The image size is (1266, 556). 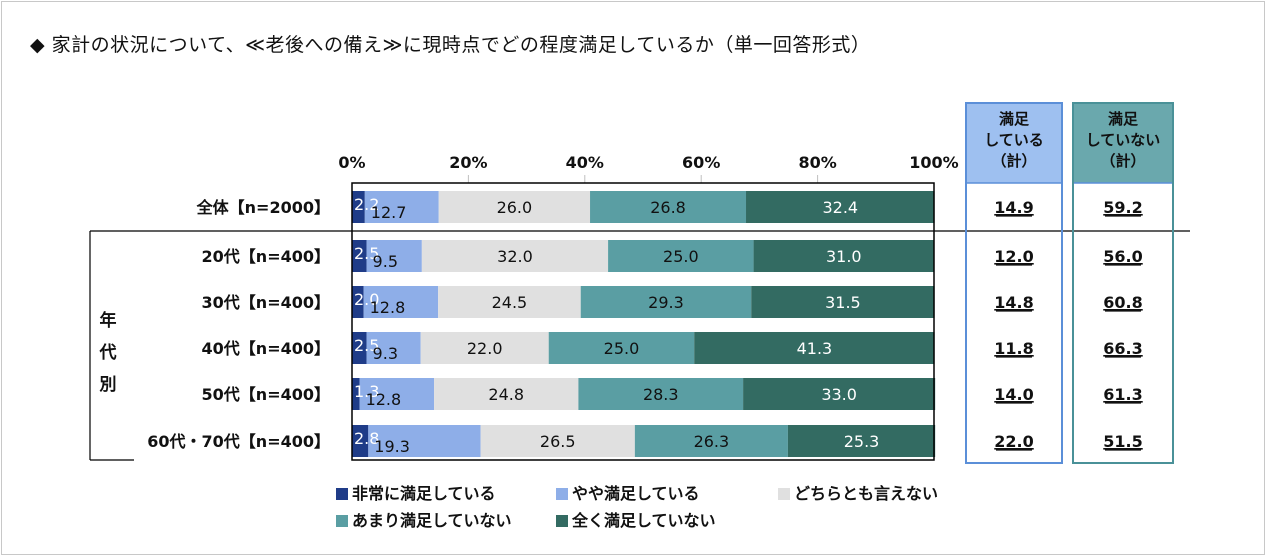 I want to click on data-label-very-satisfied: 2.8, so click(x=366, y=438).